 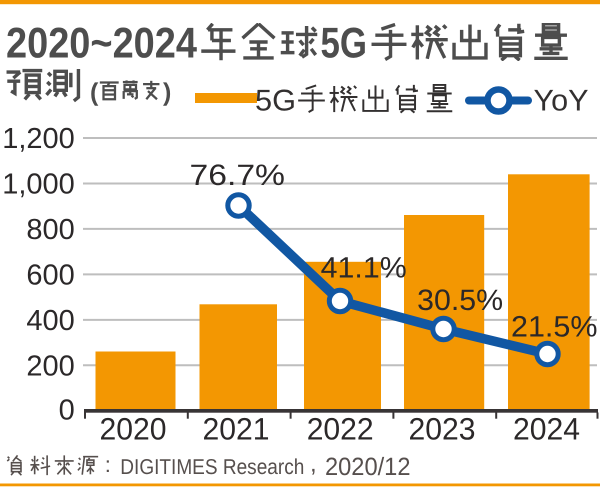 I want to click on svg-text: 2023, so click(x=442, y=428).